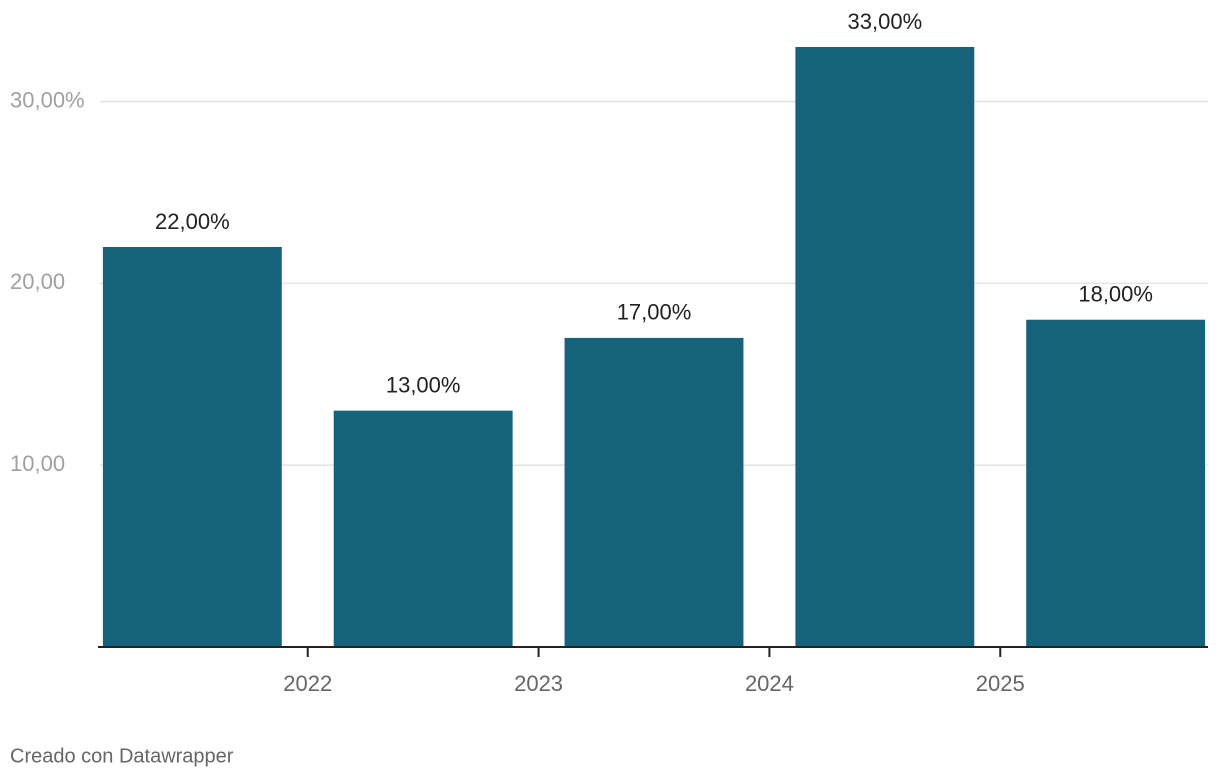 This screenshot has height=780, width=1220. I want to click on x-tick-label: 2024, so click(769, 683).